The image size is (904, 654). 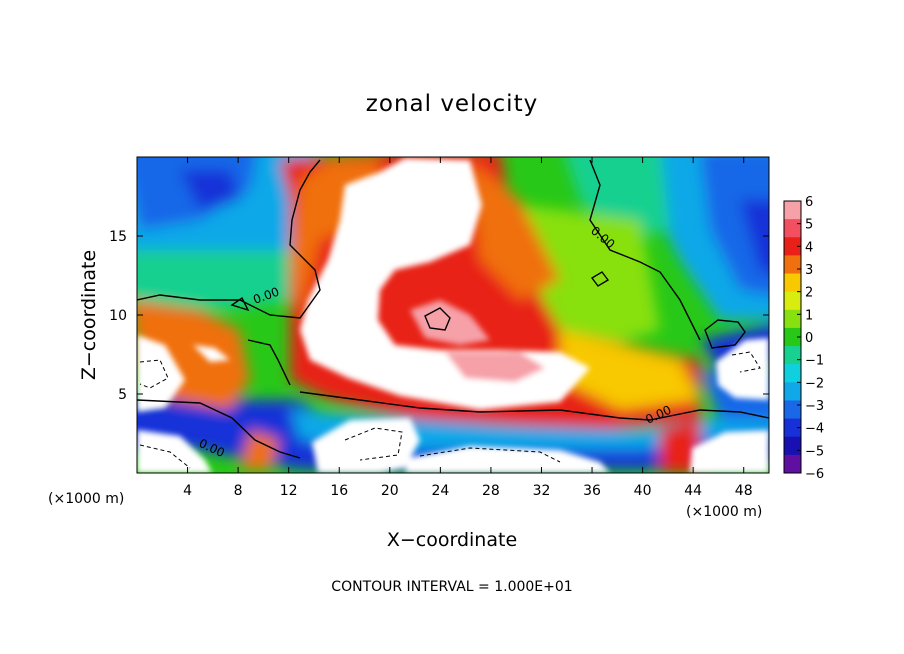 I want to click on x-tick-label: 48, so click(x=744, y=491).